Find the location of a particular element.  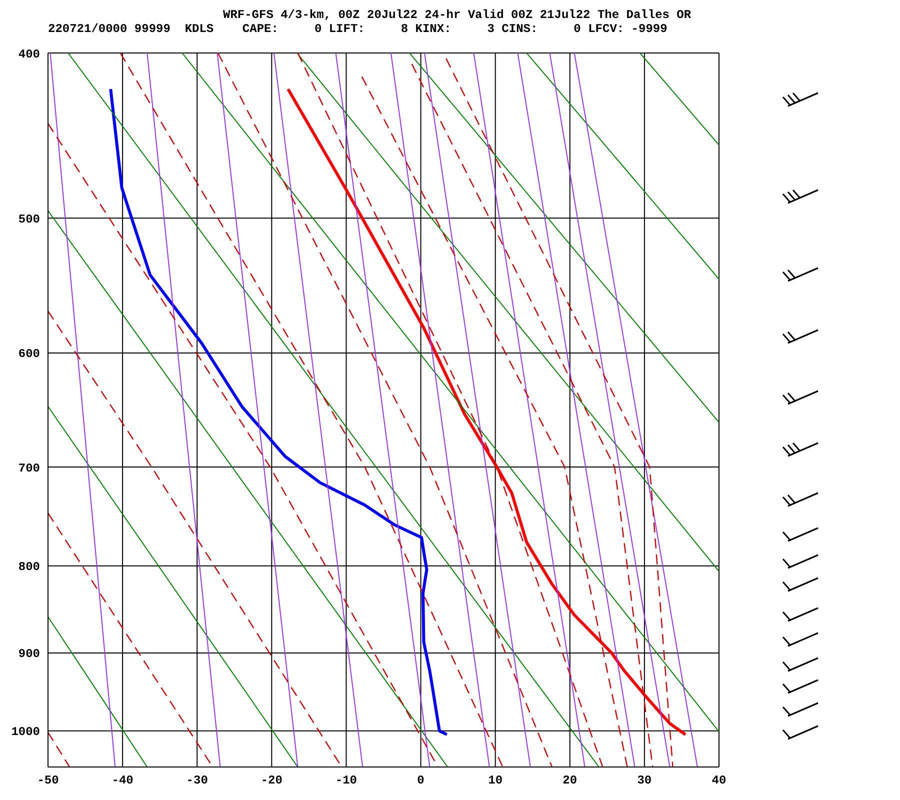

y-tick-label: 1000 is located at coordinates (25, 732).